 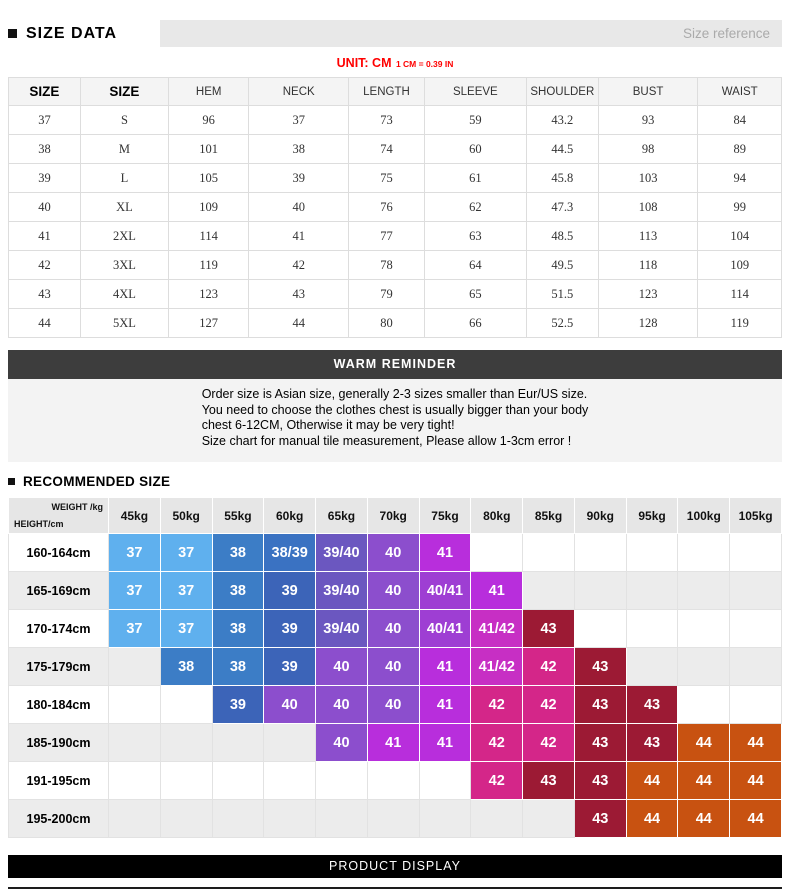 I want to click on size-recommendation-cell: 39/40, so click(x=341, y=628).